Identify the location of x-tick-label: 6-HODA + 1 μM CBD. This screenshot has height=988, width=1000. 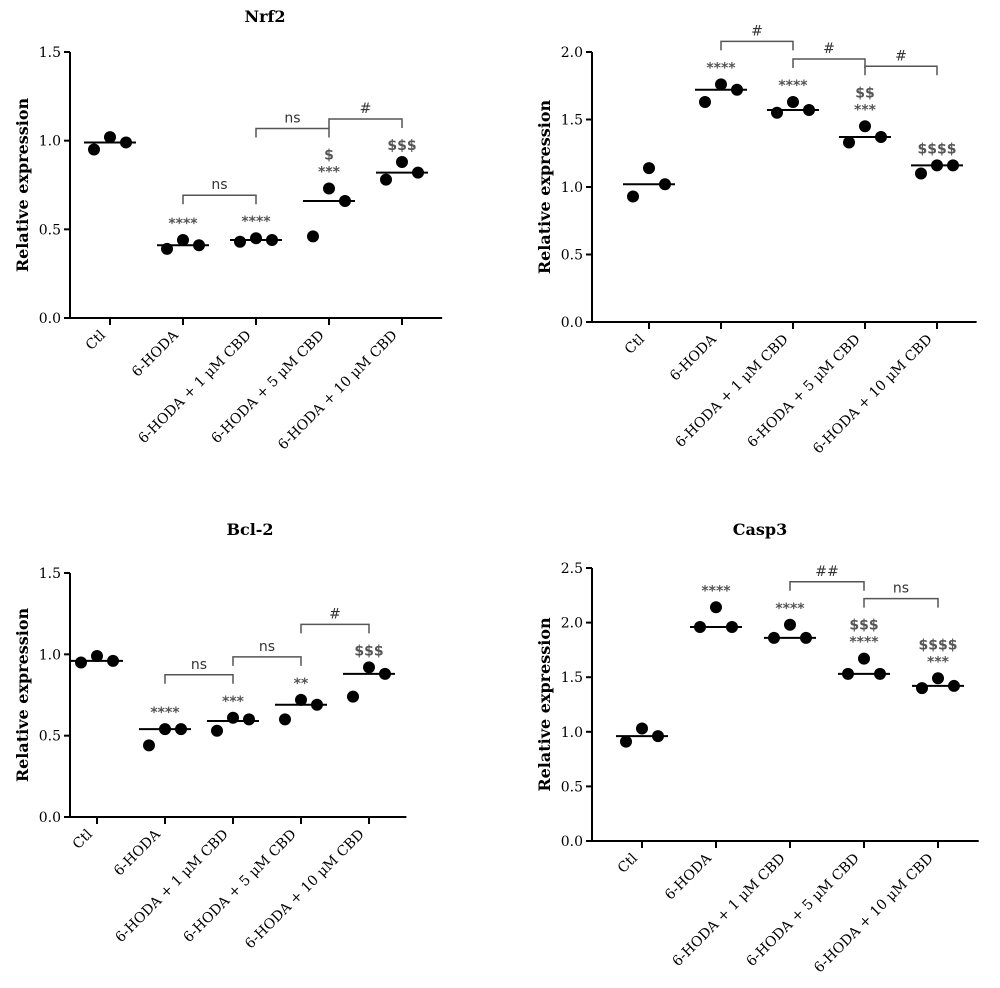
(171, 886).